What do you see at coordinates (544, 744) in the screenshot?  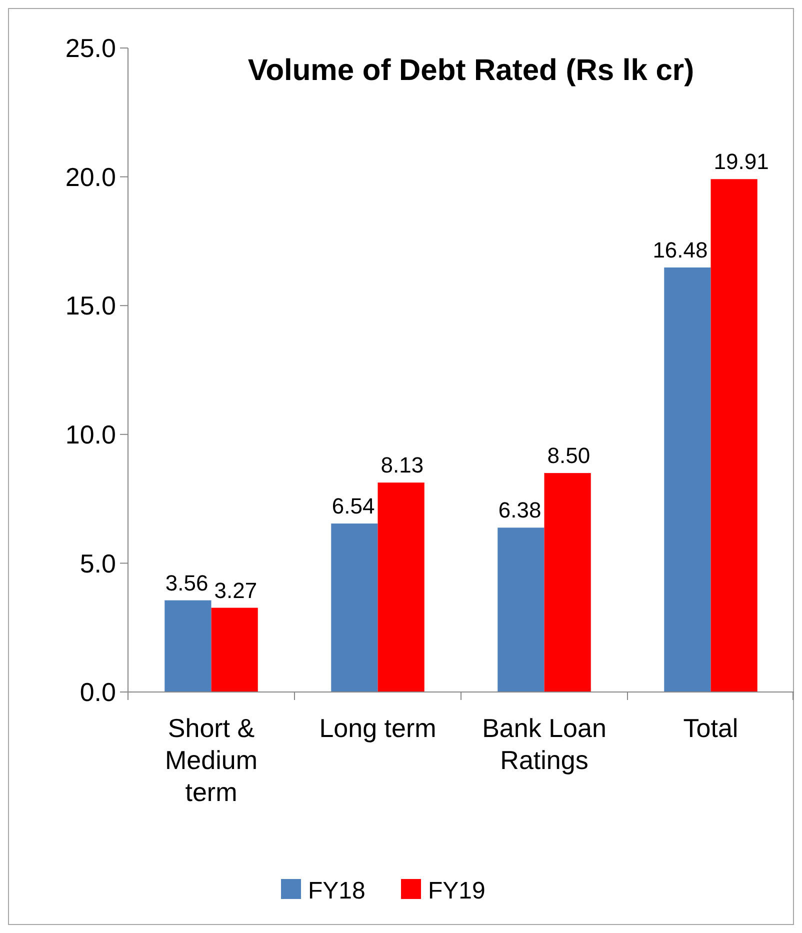 I see `x-tick-label: Bank Loan Ratings` at bounding box center [544, 744].